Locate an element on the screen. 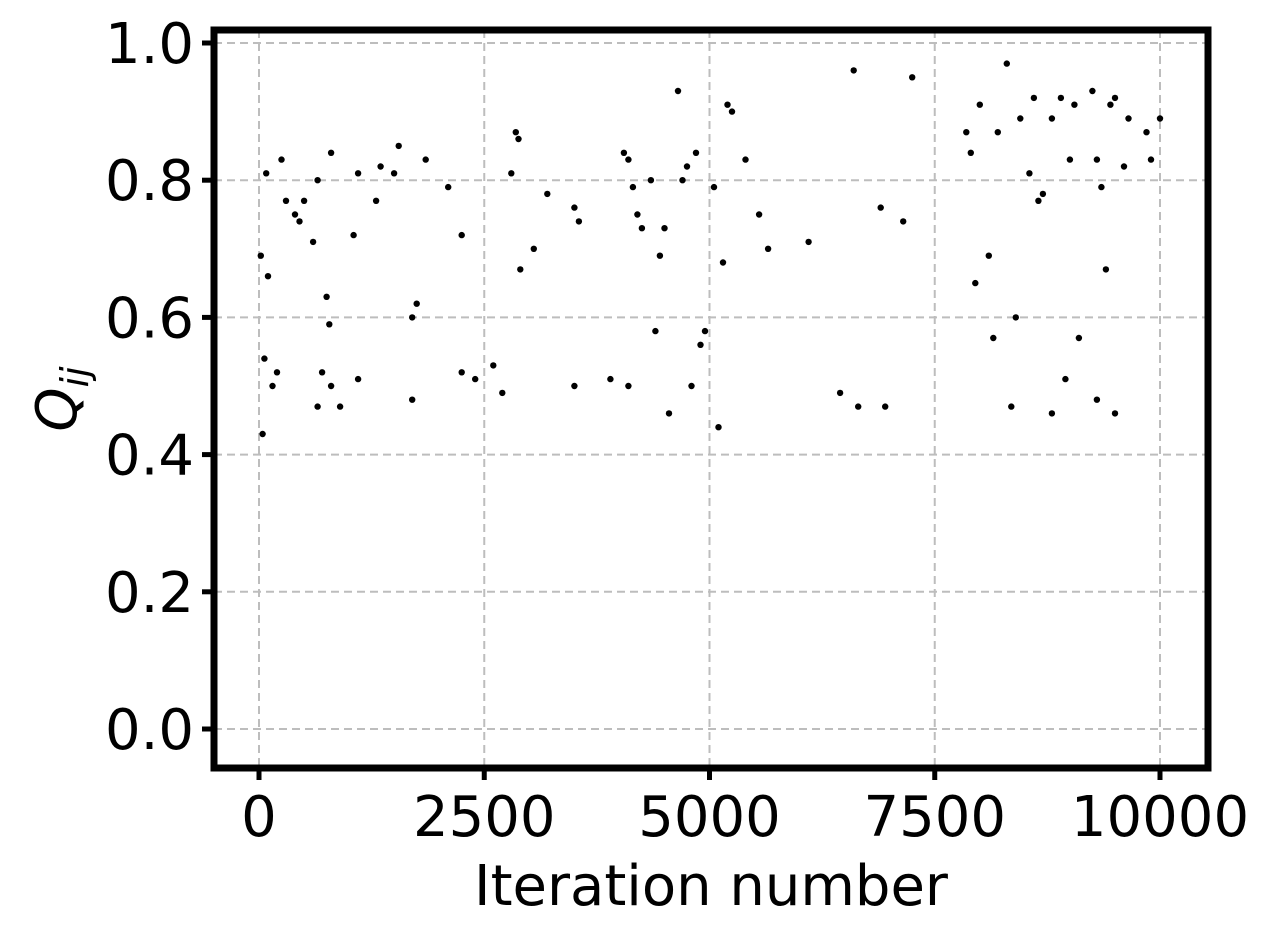 The width and height of the screenshot is (1279, 938). y-tick-label: 0.8 is located at coordinates (149, 181).